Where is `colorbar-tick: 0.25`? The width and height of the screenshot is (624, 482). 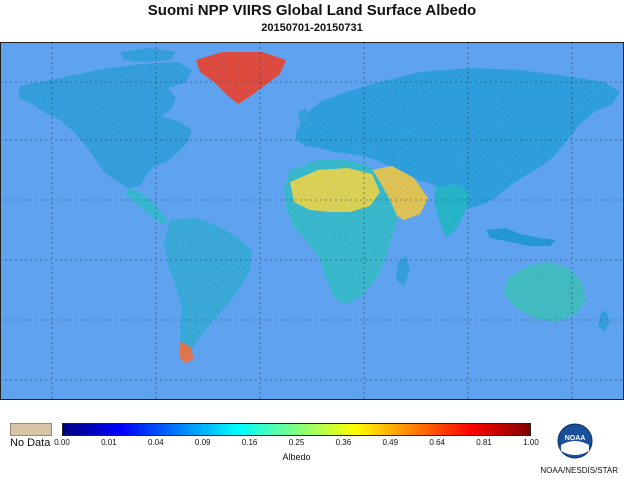 colorbar-tick: 0.25 is located at coordinates (296, 442).